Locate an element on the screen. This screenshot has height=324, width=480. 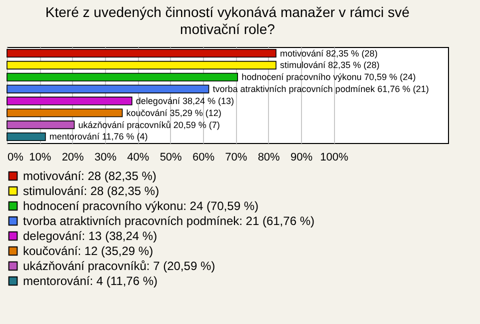
x-tick-label: 60% is located at coordinates (203, 158).